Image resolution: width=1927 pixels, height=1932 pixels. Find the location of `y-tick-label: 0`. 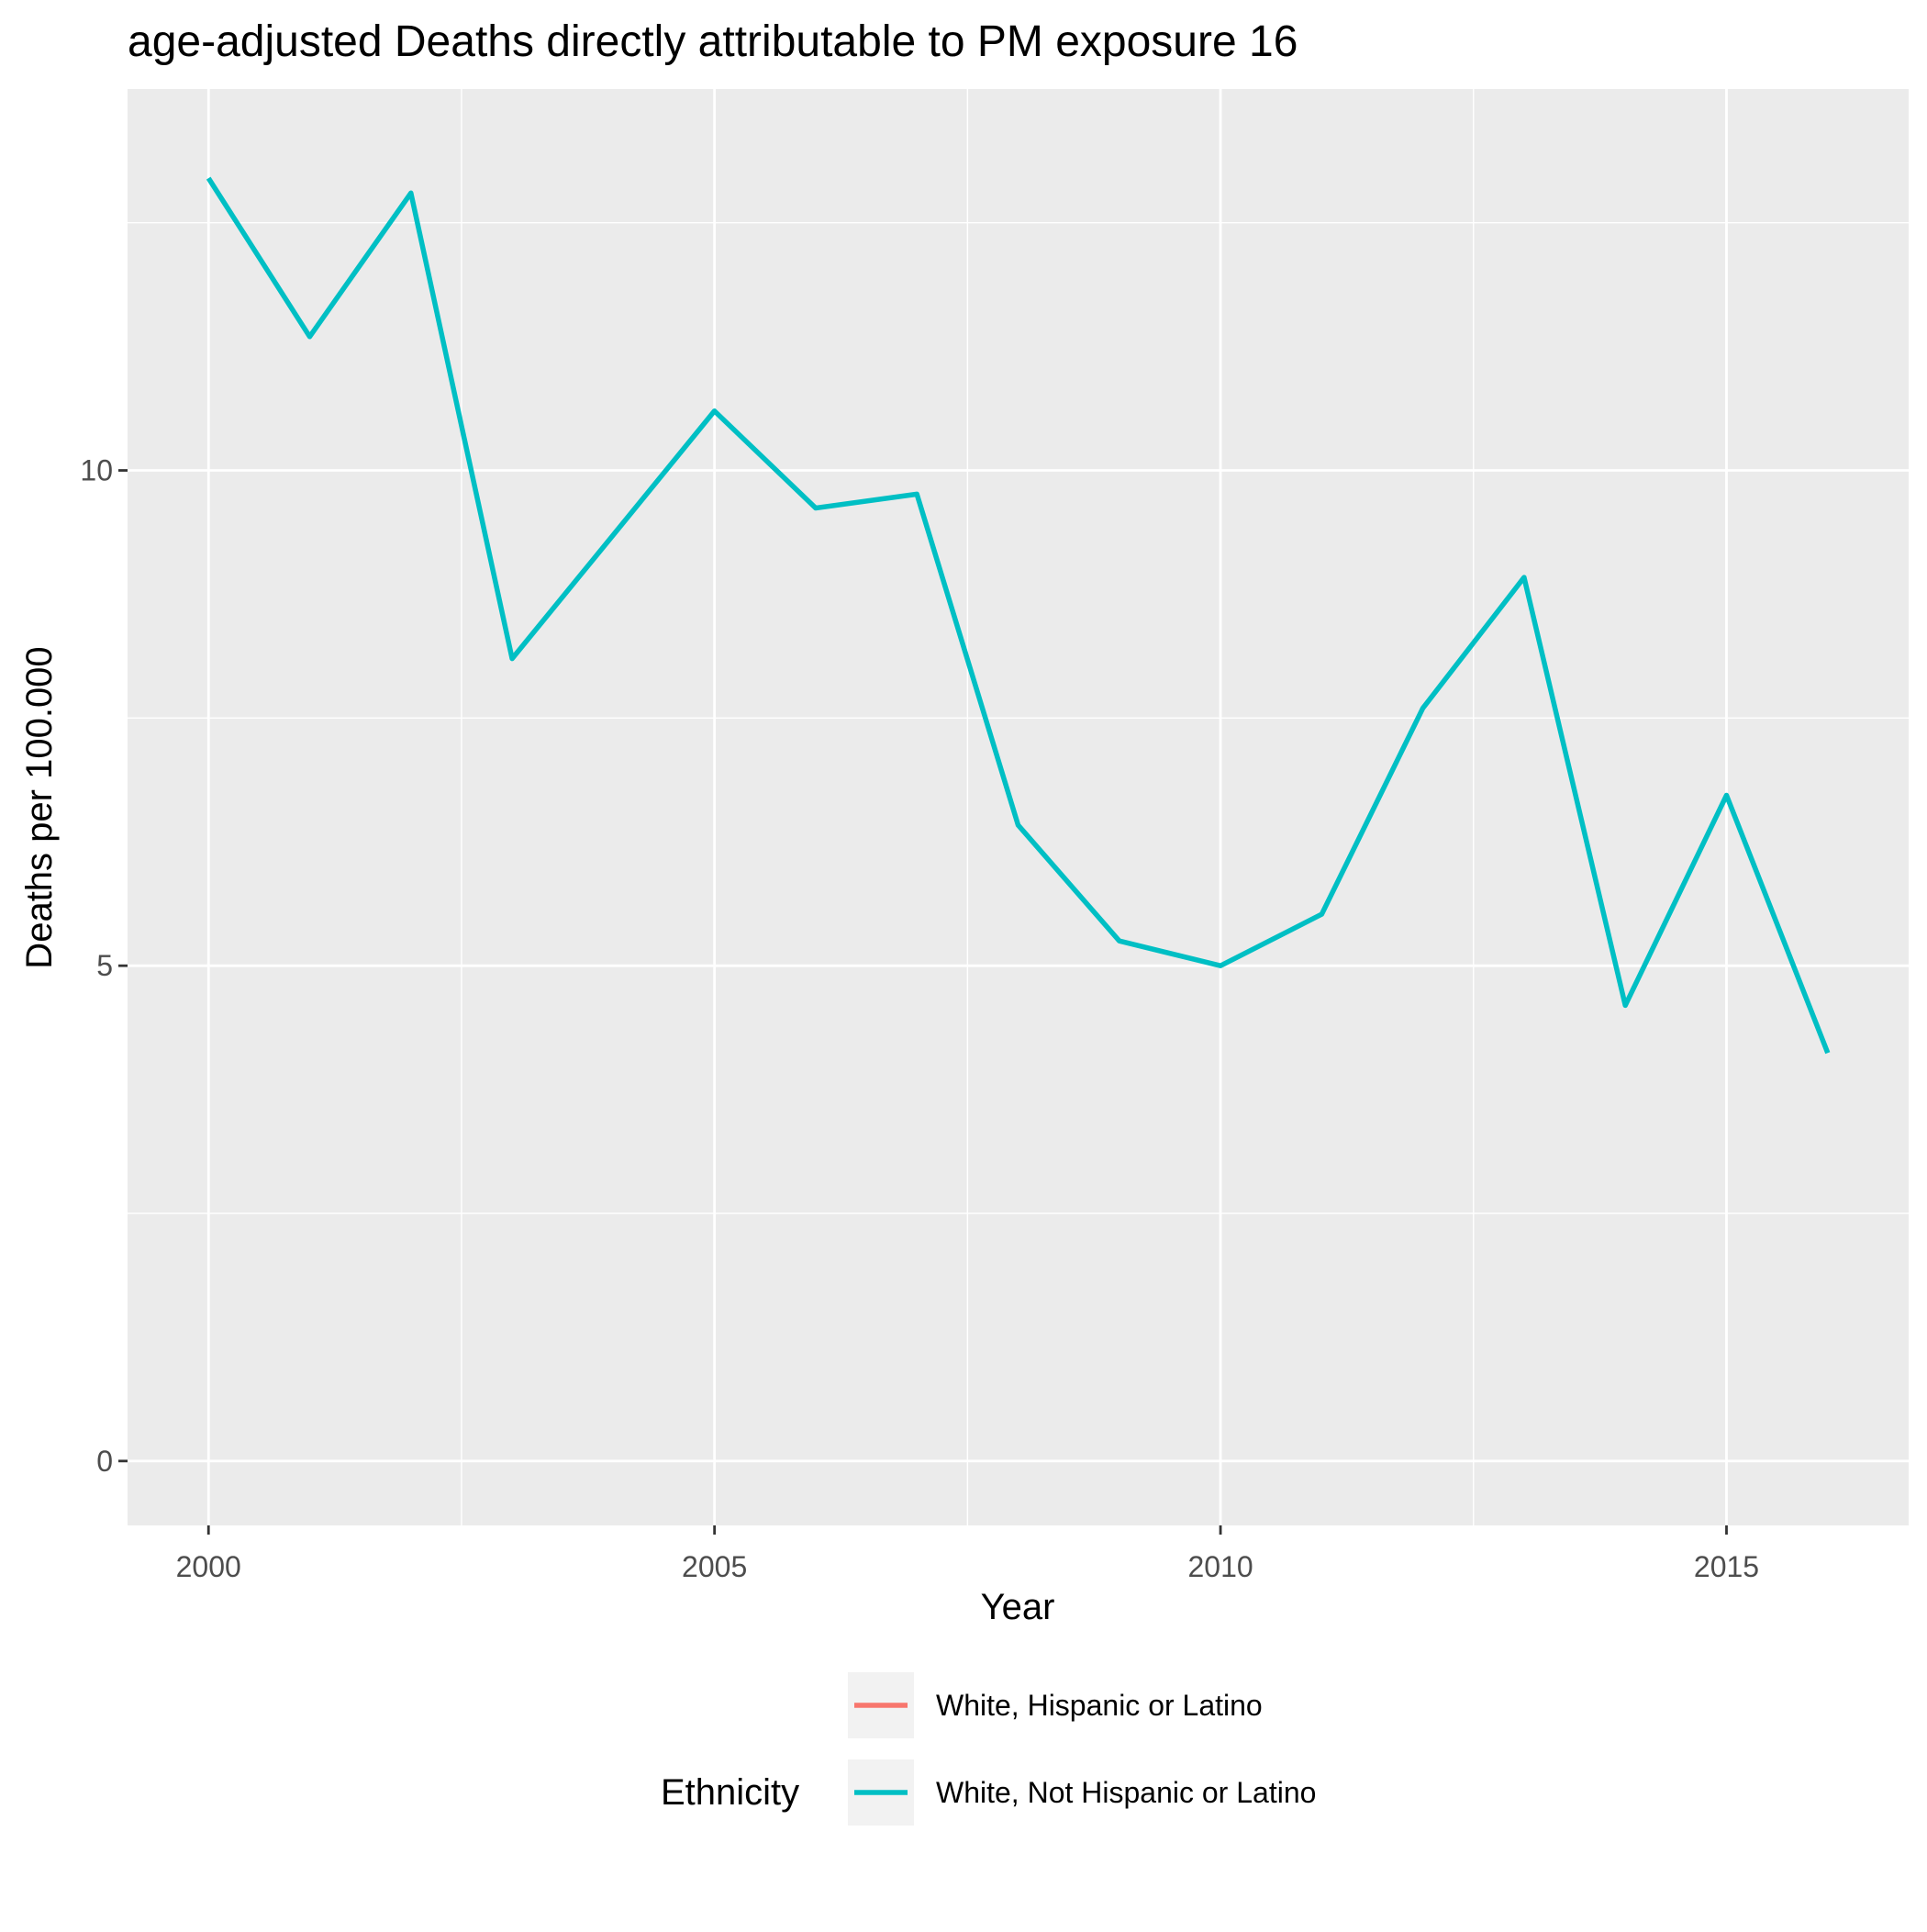

y-tick-label: 0 is located at coordinates (104, 1461).